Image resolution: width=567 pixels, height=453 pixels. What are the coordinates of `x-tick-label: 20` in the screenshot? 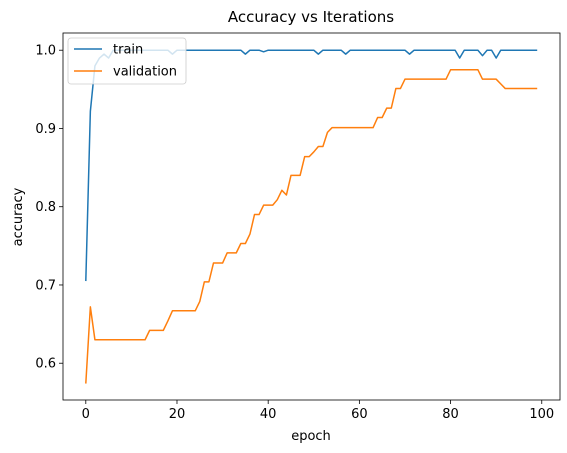 It's located at (177, 414).